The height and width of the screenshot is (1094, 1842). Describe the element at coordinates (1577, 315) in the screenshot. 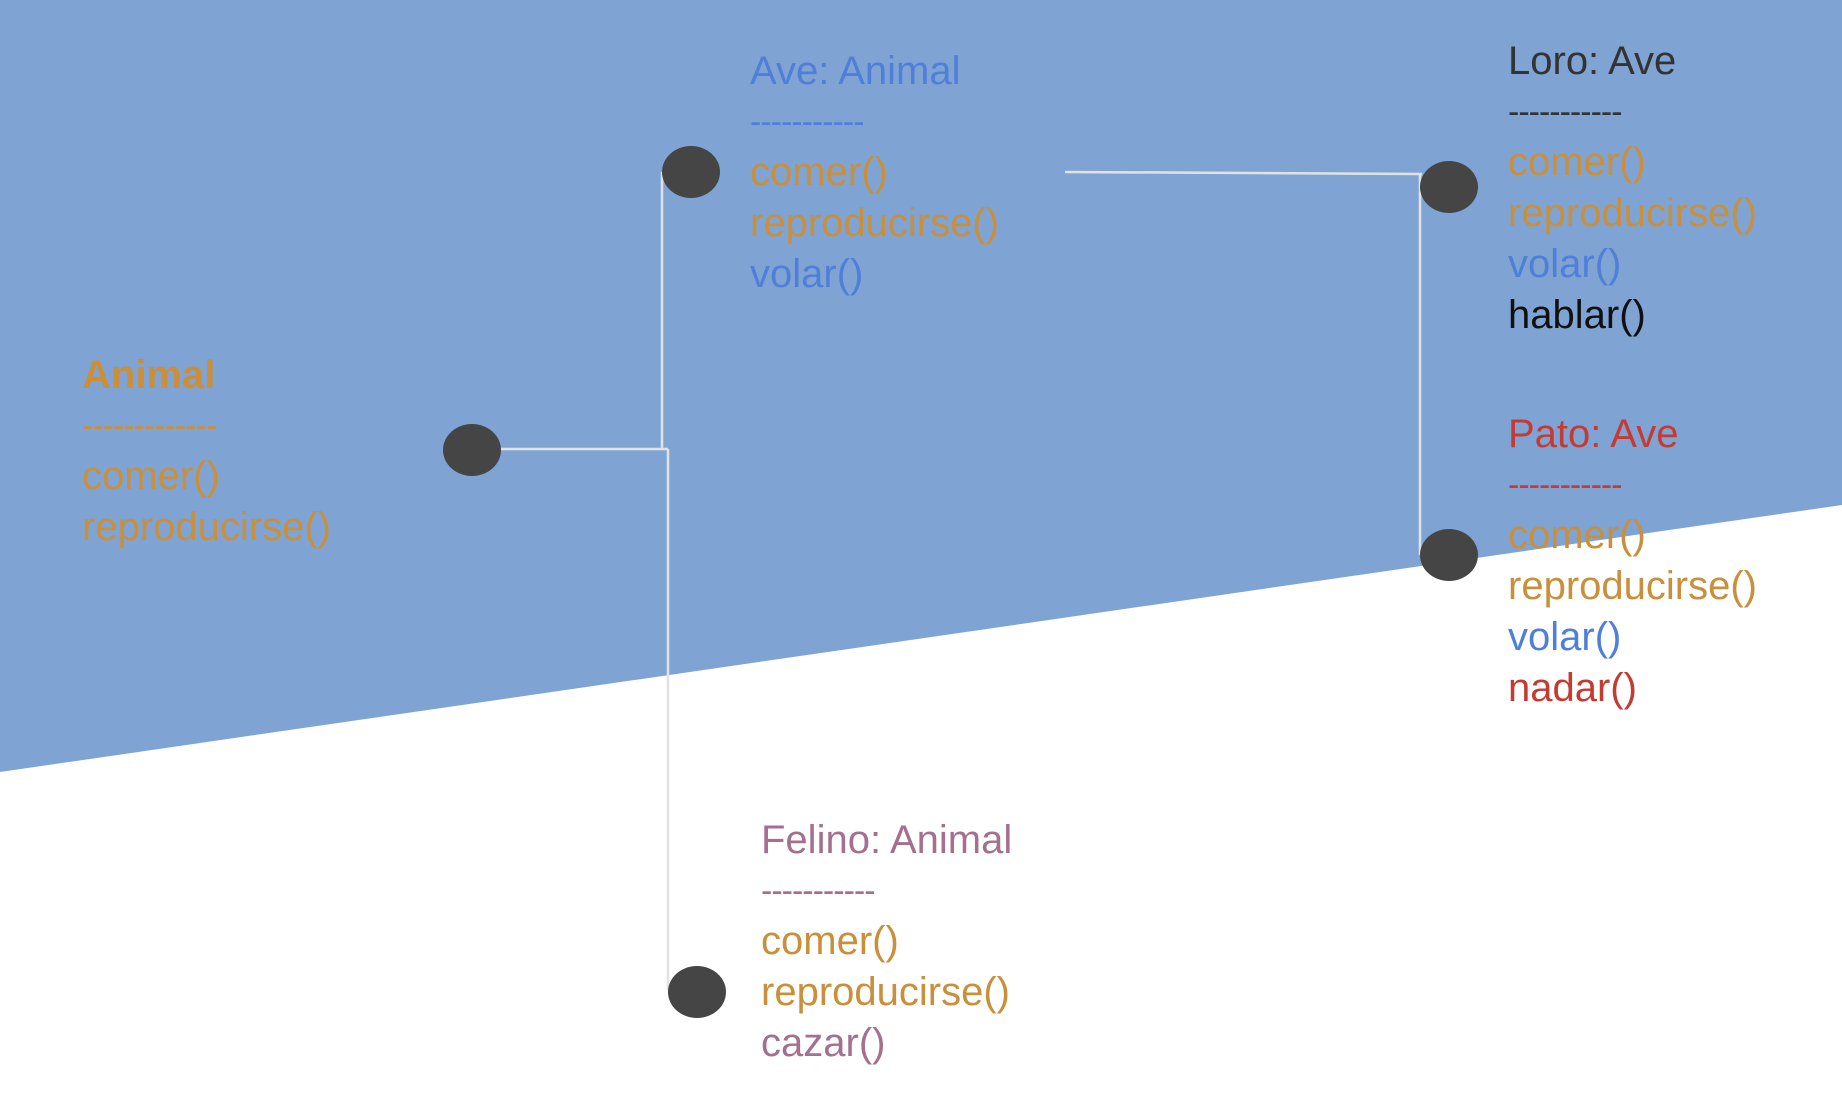

I see `method-hablar: hablar()` at that location.